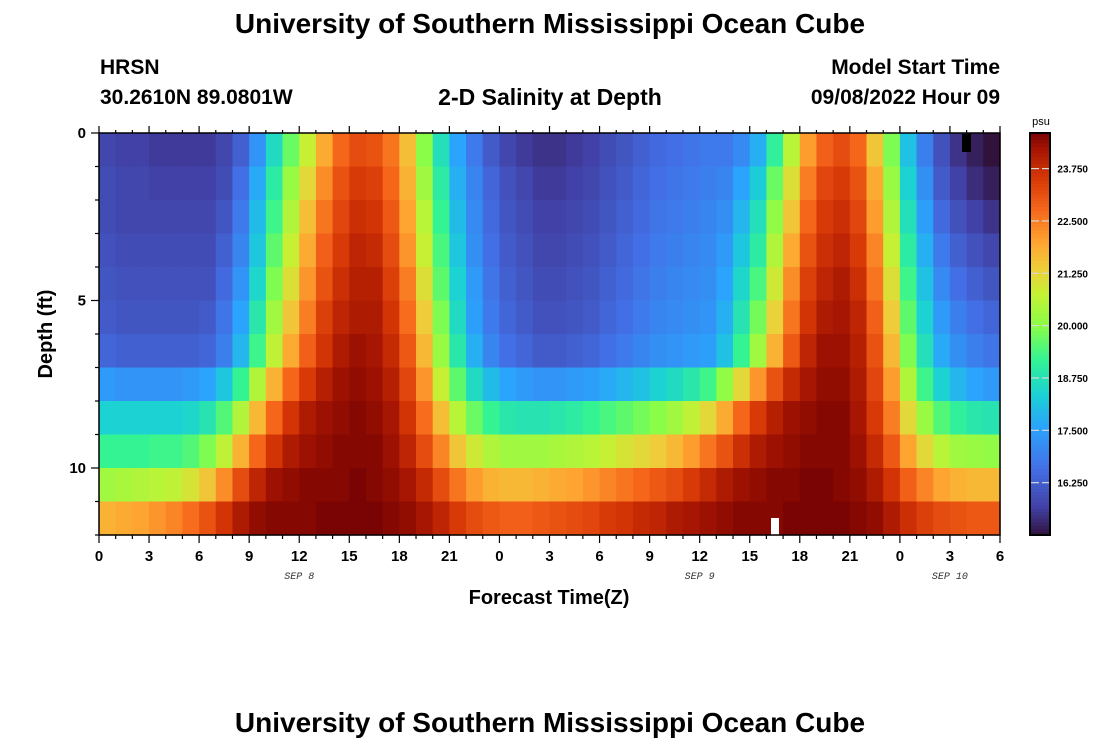  I want to click on colorbar-unit-label: psu, so click(1041, 122).